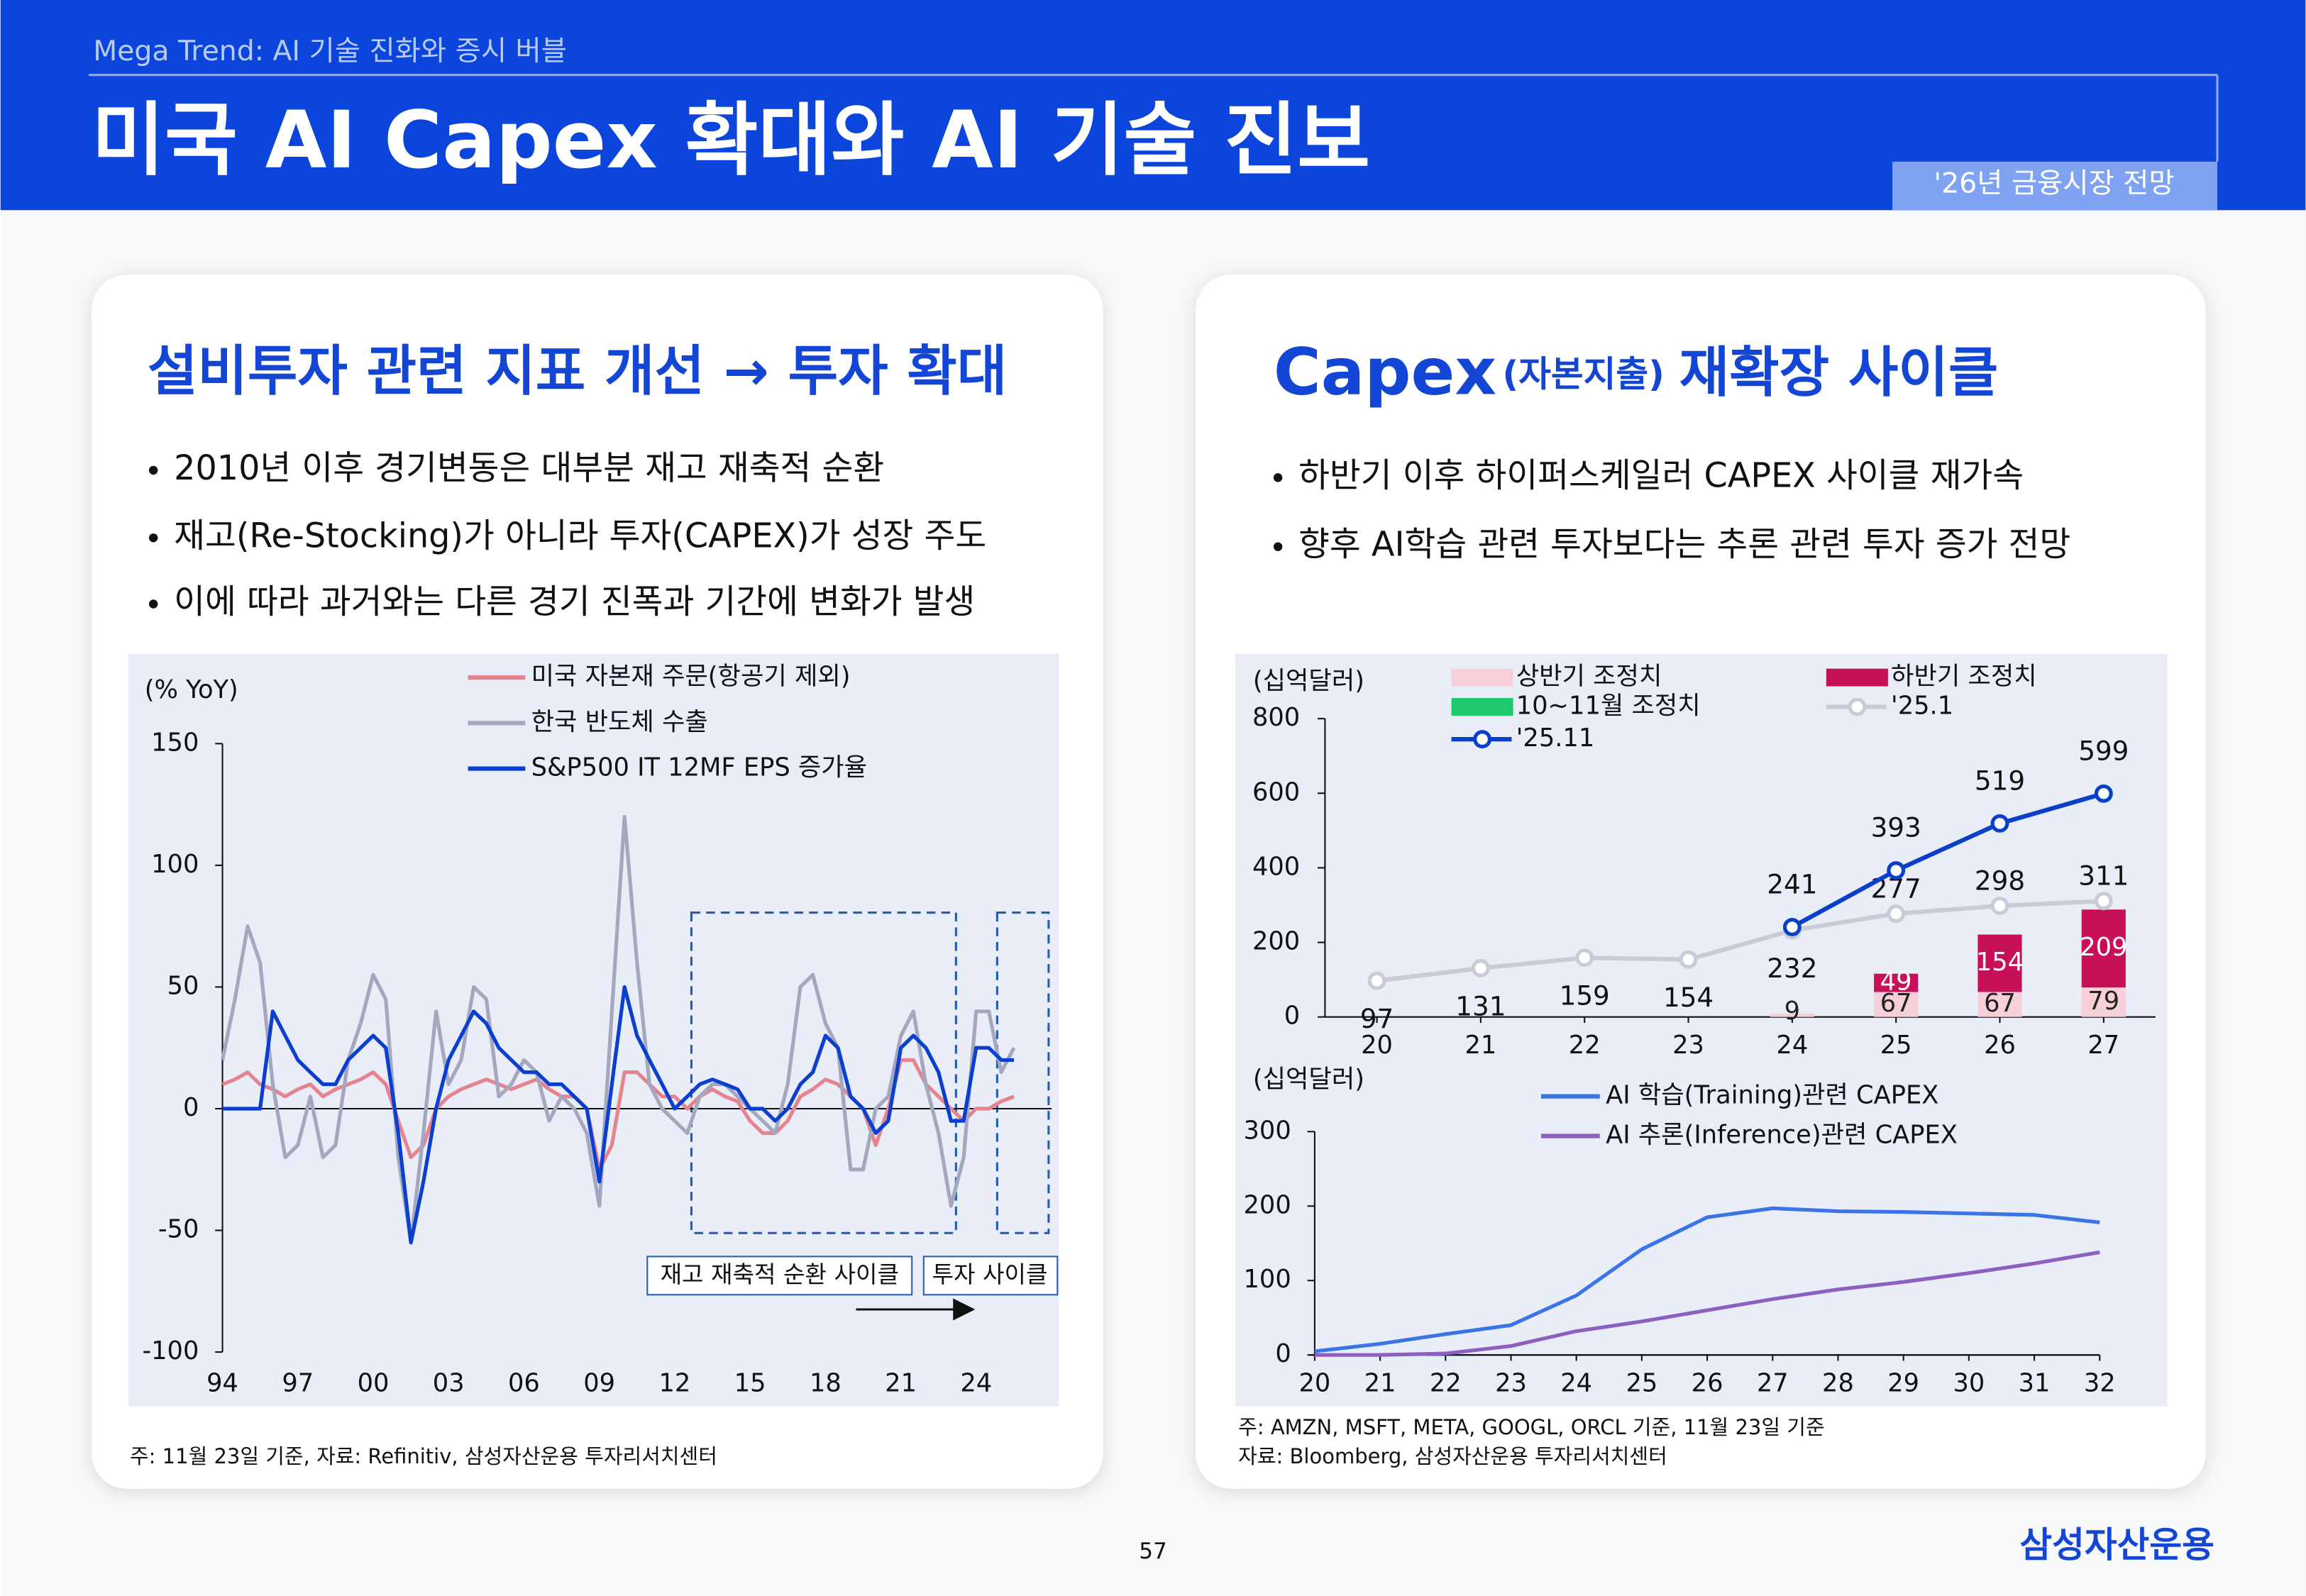 The width and height of the screenshot is (2306, 1596). Describe the element at coordinates (1385, 372) in the screenshot. I see `heading-main: Capex` at that location.